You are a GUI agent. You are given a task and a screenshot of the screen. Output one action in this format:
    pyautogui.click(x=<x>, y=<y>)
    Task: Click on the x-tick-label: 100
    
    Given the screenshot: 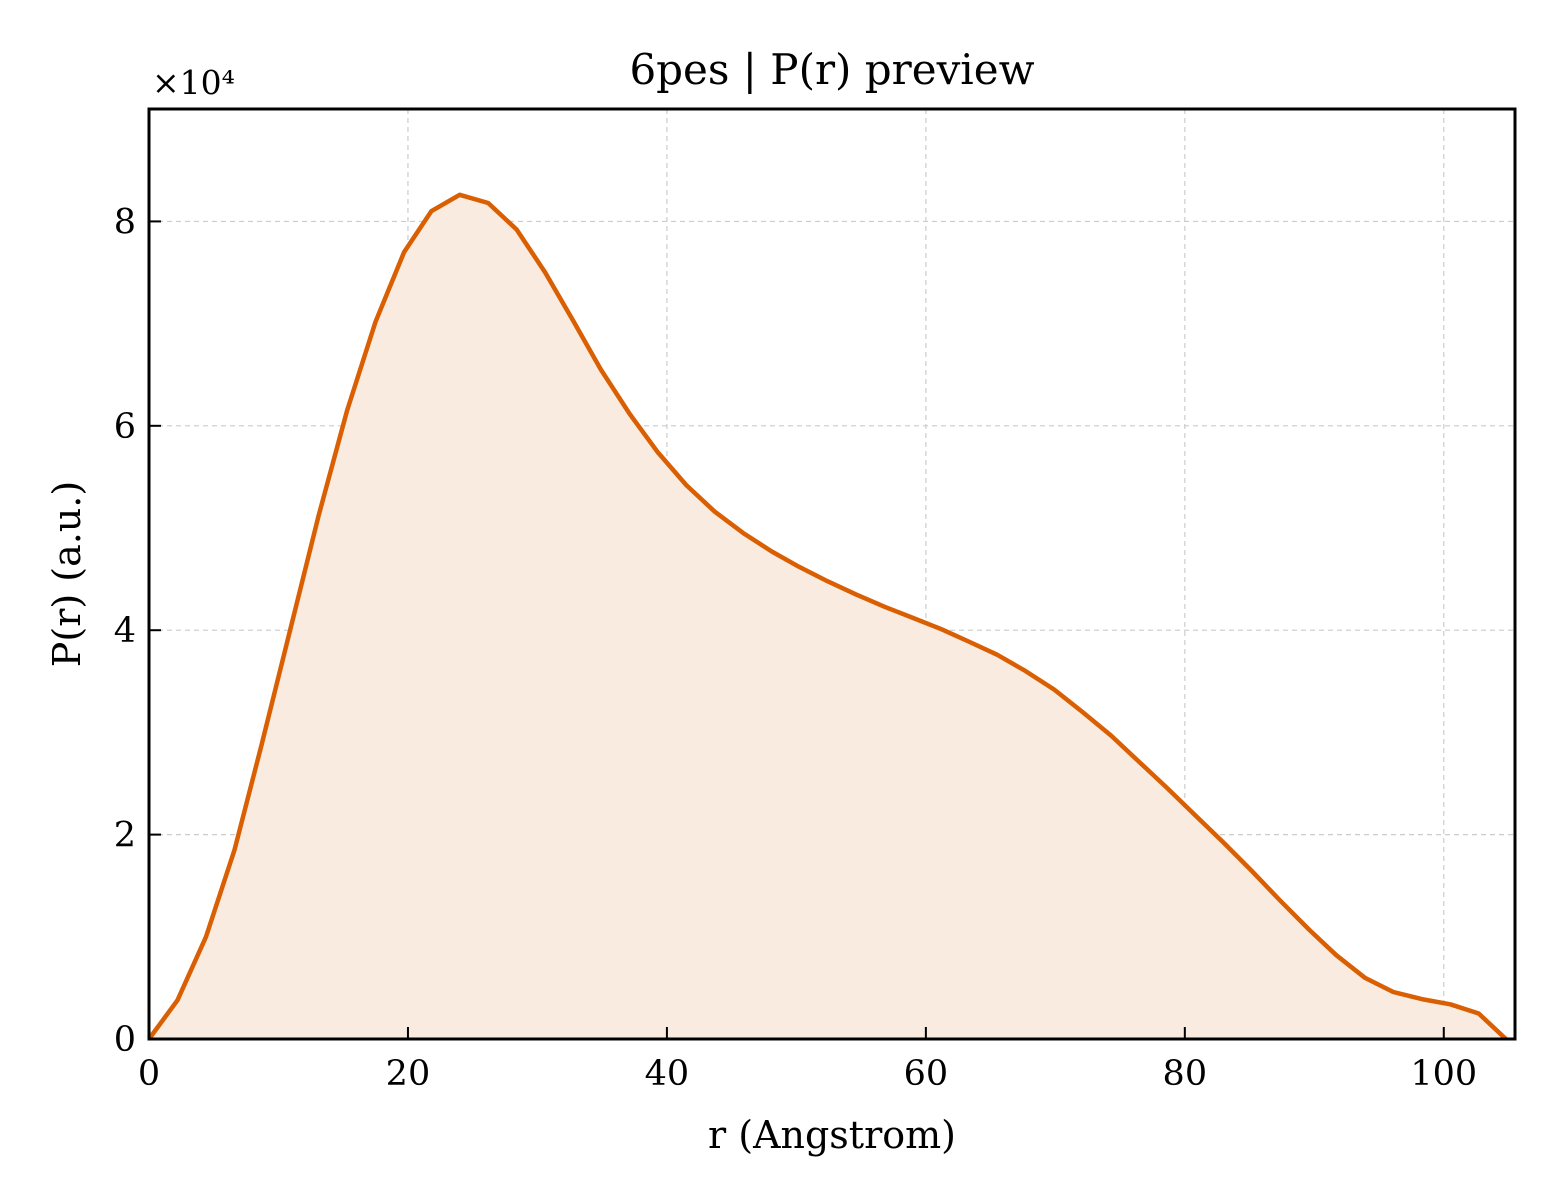 What is the action you would take?
    pyautogui.click(x=1443, y=1074)
    